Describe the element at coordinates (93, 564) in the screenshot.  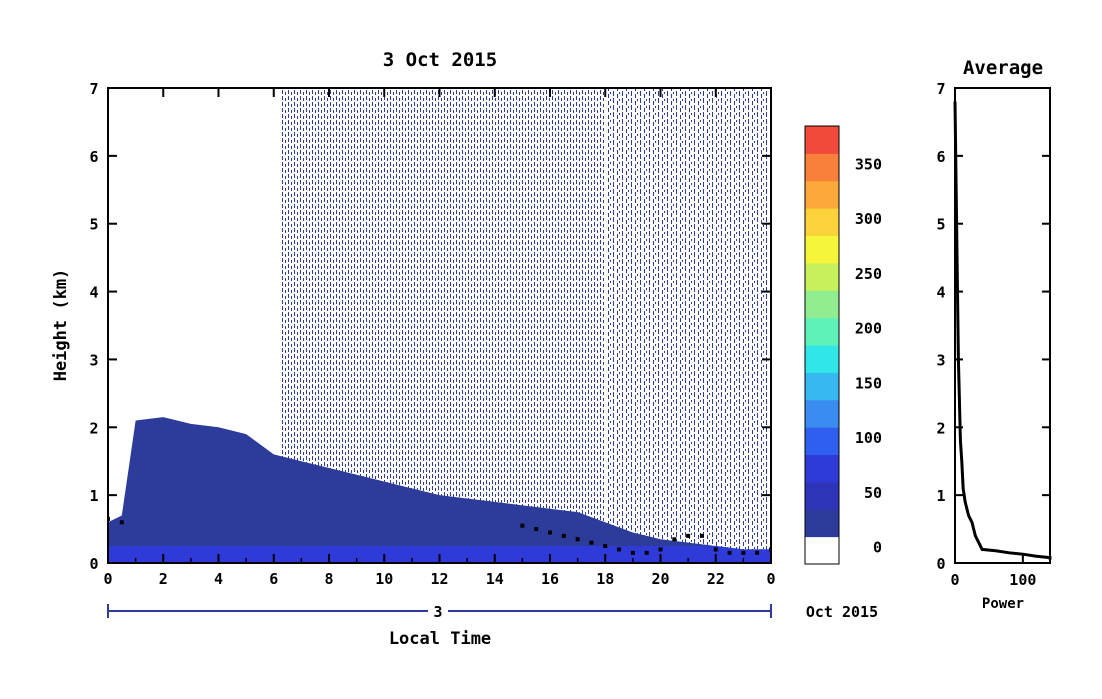
I see `y-tick-label: 0` at that location.